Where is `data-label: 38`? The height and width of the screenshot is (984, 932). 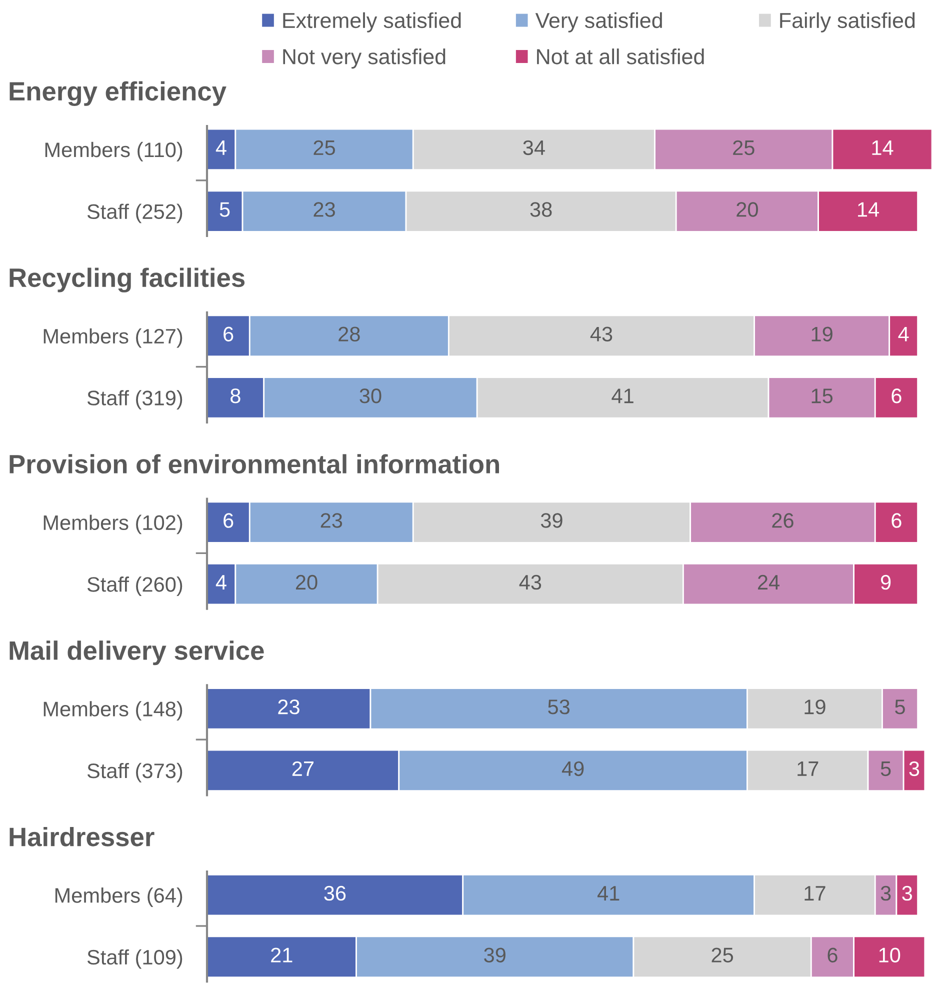 data-label: 38 is located at coordinates (541, 209).